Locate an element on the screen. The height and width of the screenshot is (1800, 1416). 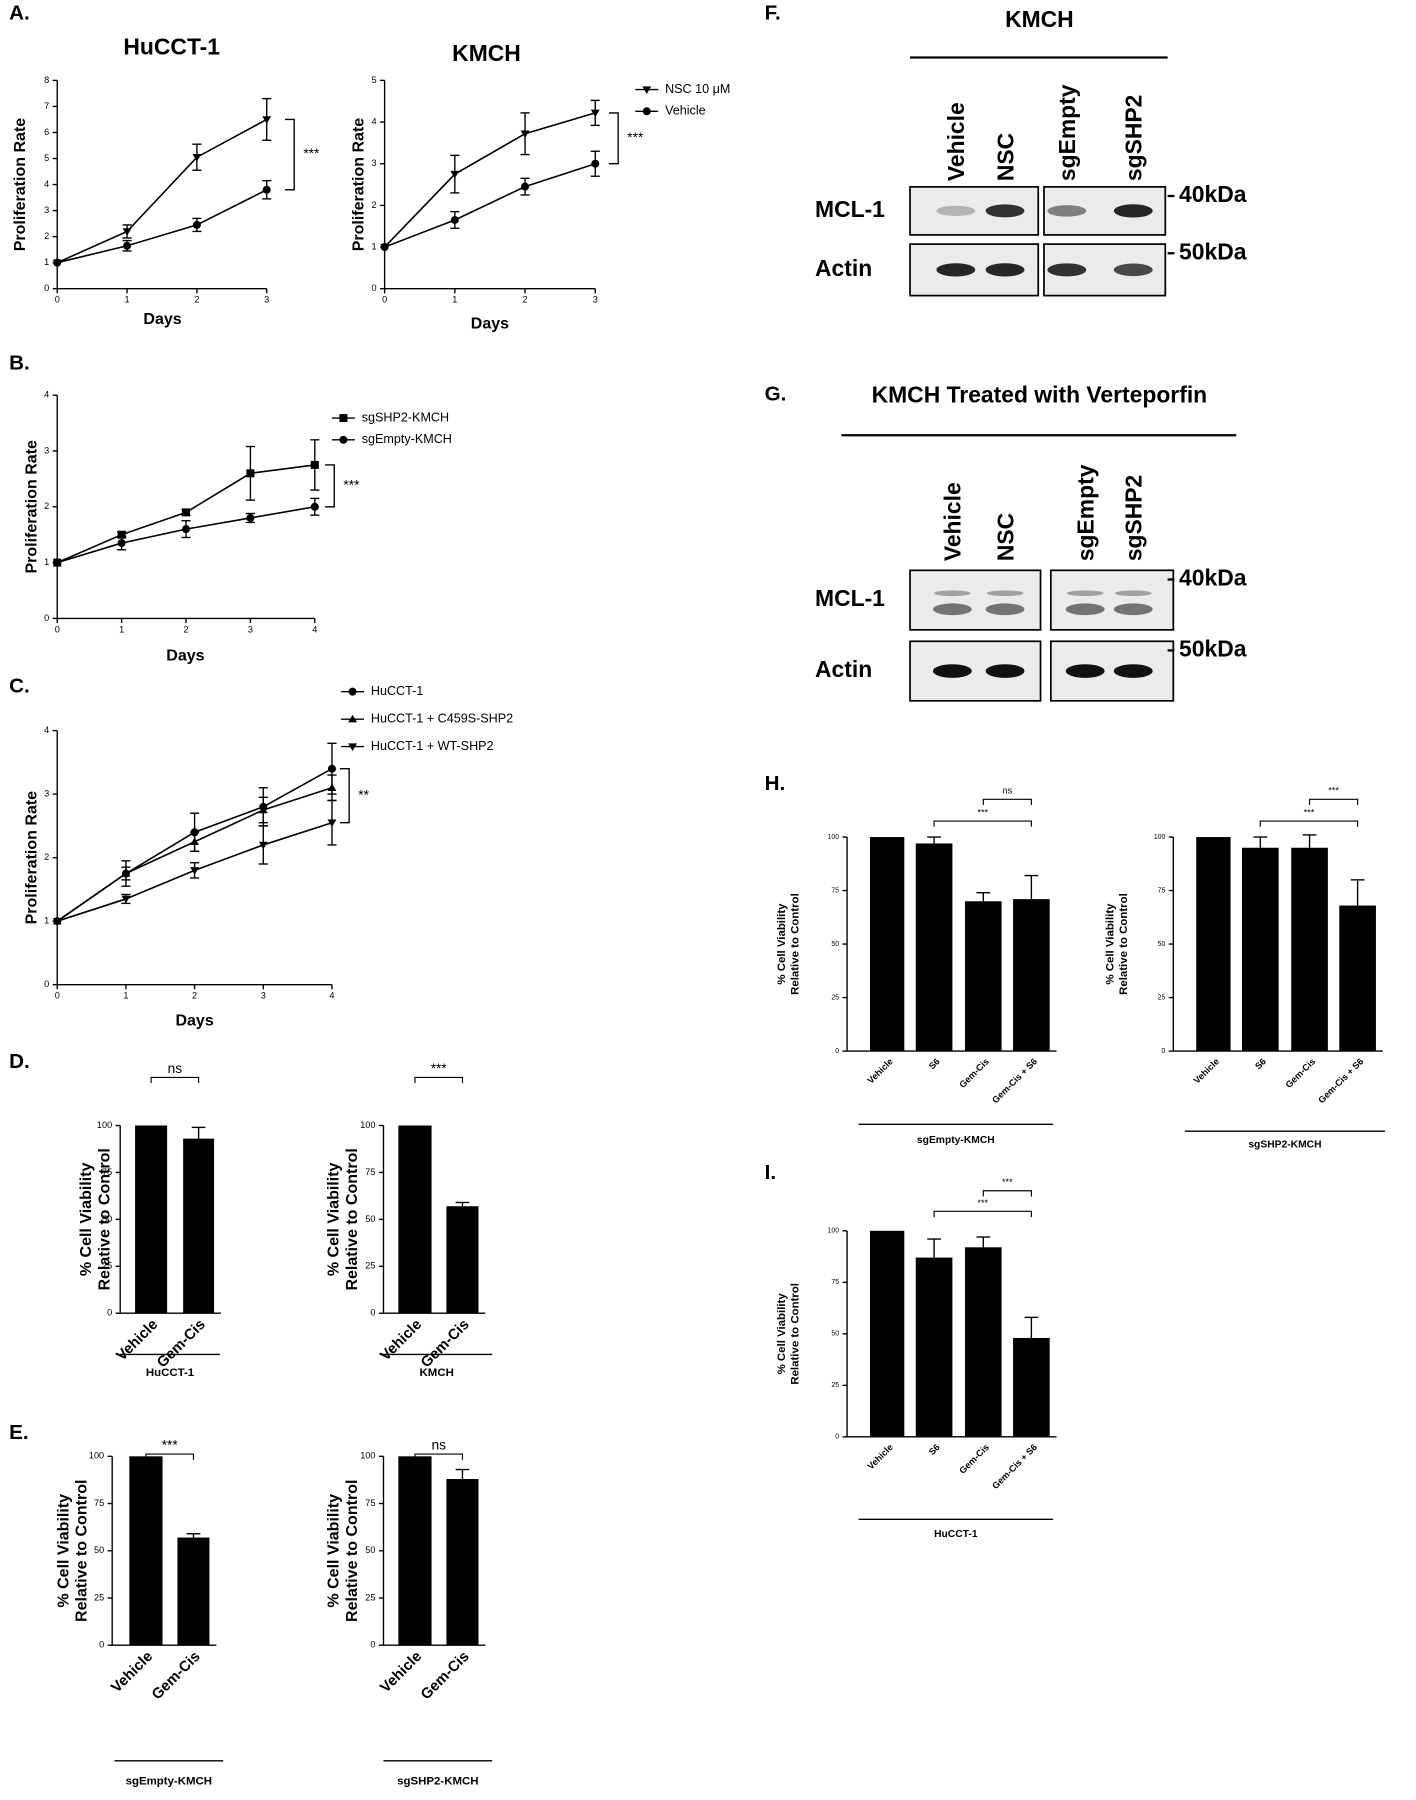
lane-label: sgSHP2 is located at coordinates (1134, 138).